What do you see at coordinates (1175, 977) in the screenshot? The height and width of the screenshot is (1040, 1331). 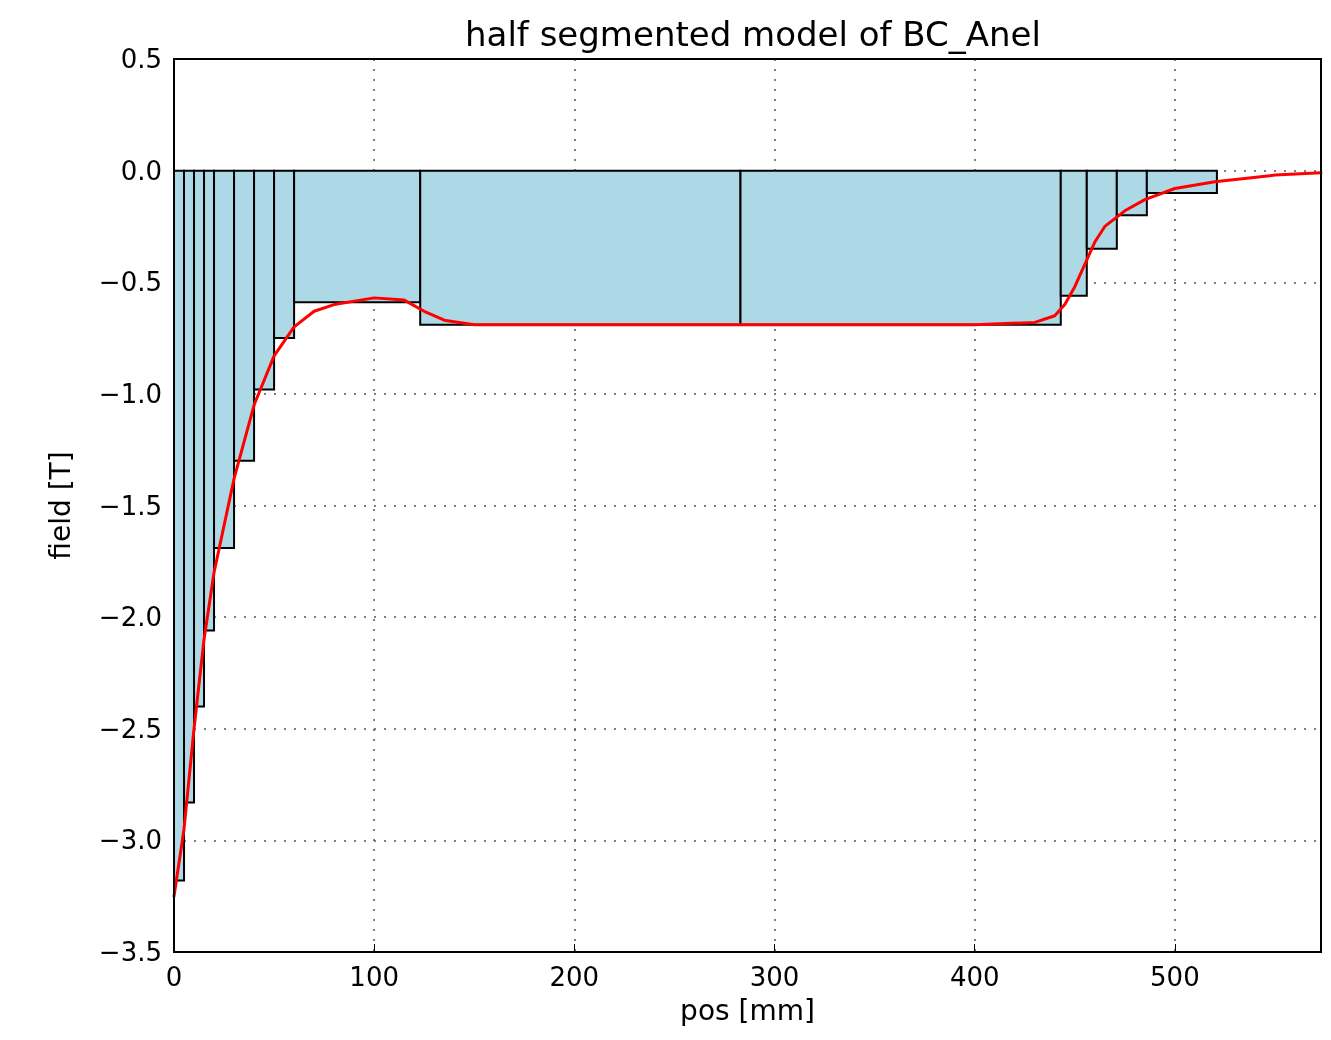 I see `x-tick-label: 500` at bounding box center [1175, 977].